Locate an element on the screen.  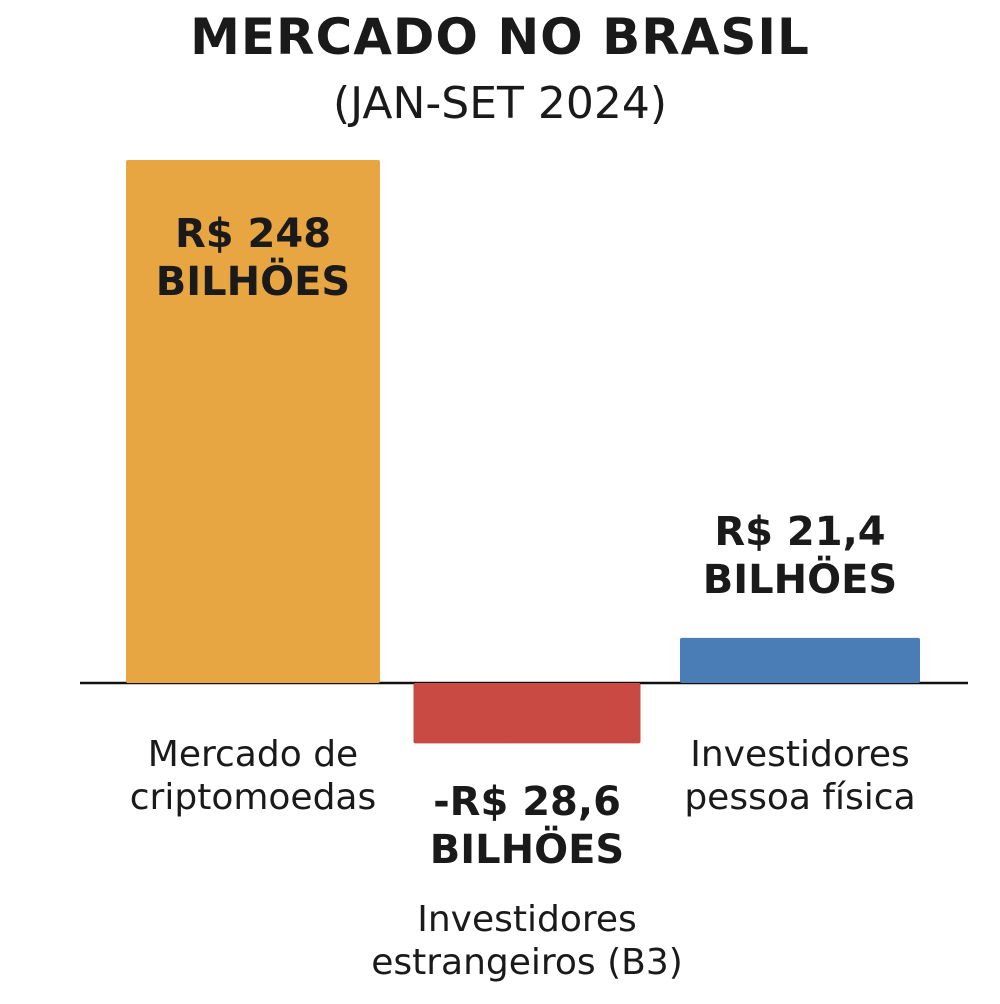
value-label: R$ 248 BILHÖES is located at coordinates (253, 258).